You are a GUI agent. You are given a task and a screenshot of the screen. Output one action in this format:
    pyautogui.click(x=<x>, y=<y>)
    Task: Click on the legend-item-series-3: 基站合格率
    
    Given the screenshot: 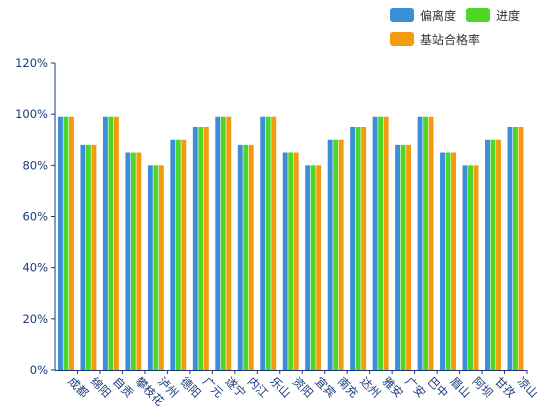 What is the action you would take?
    pyautogui.click(x=435, y=39)
    